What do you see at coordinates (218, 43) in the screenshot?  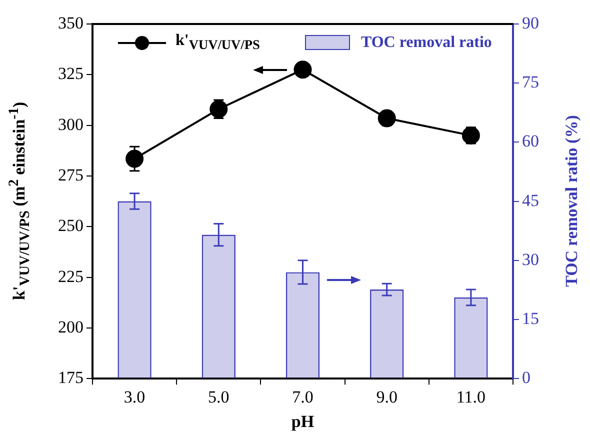 I see `legend-label: k'$_{VUV/UV/PS}$` at bounding box center [218, 43].